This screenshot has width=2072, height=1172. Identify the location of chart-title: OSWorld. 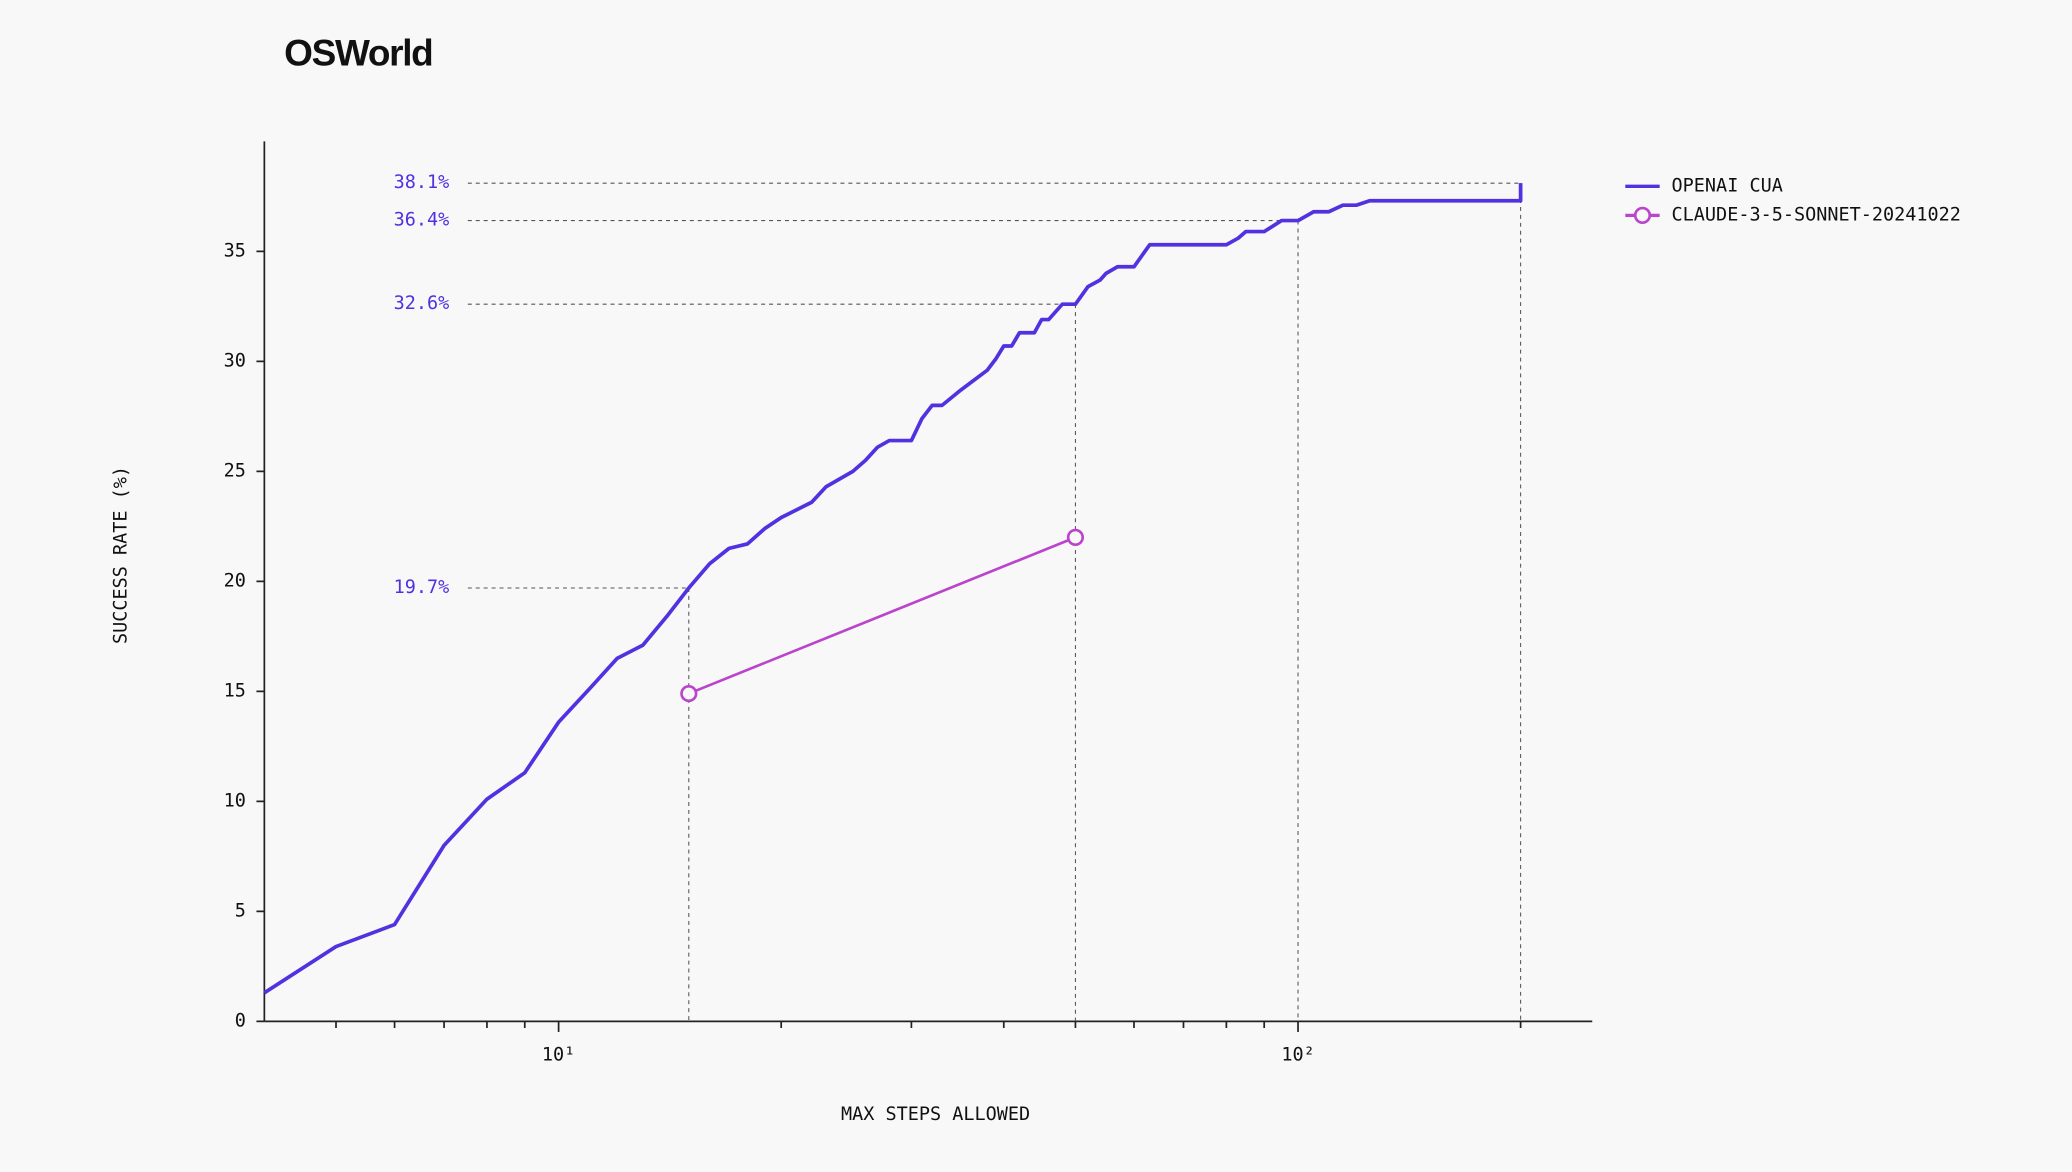
(358, 52).